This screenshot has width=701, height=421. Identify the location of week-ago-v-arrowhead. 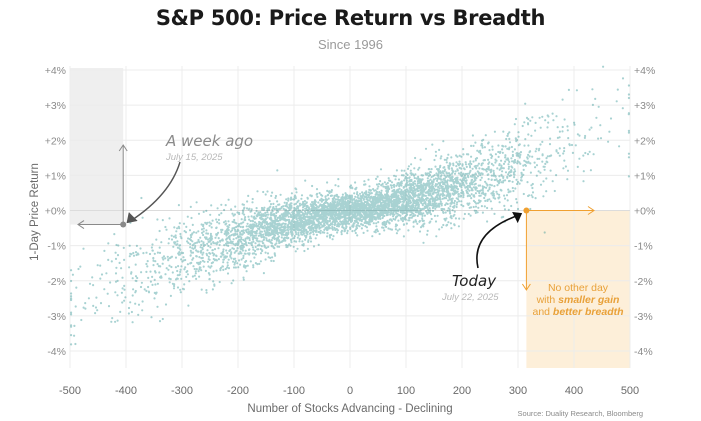
(123, 148).